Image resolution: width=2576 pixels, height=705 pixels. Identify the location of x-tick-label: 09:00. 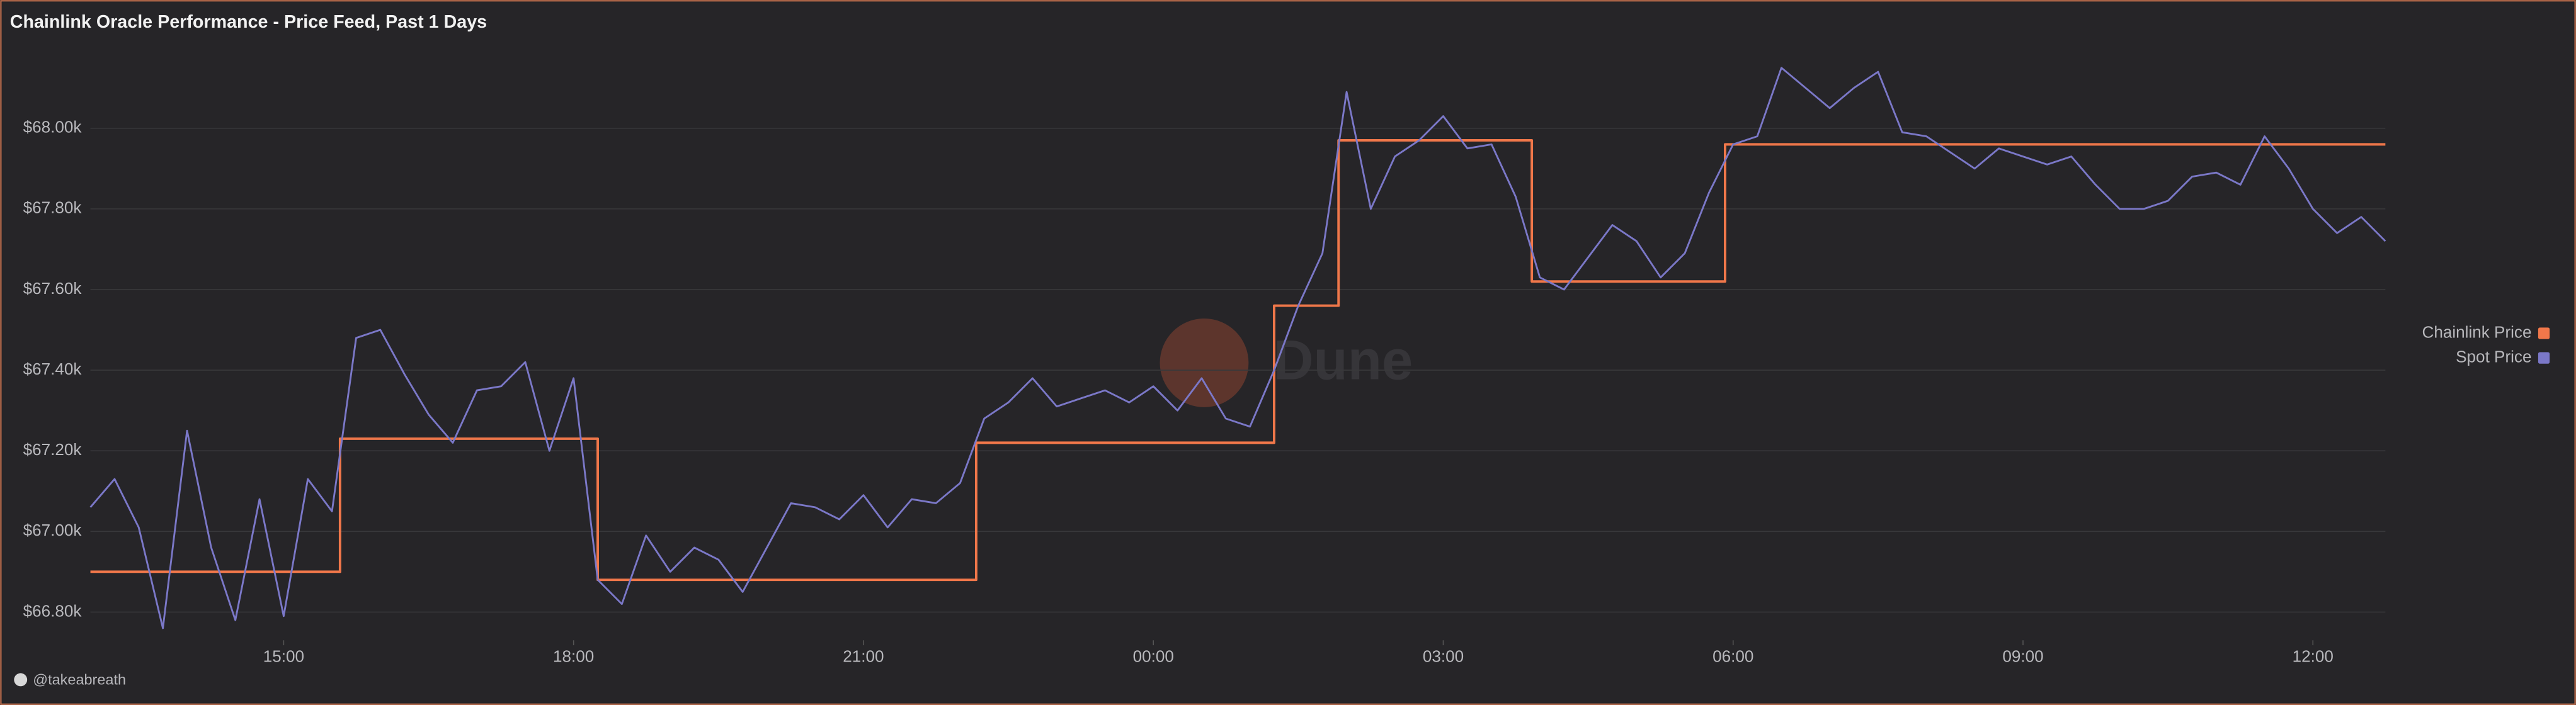
(2022, 656).